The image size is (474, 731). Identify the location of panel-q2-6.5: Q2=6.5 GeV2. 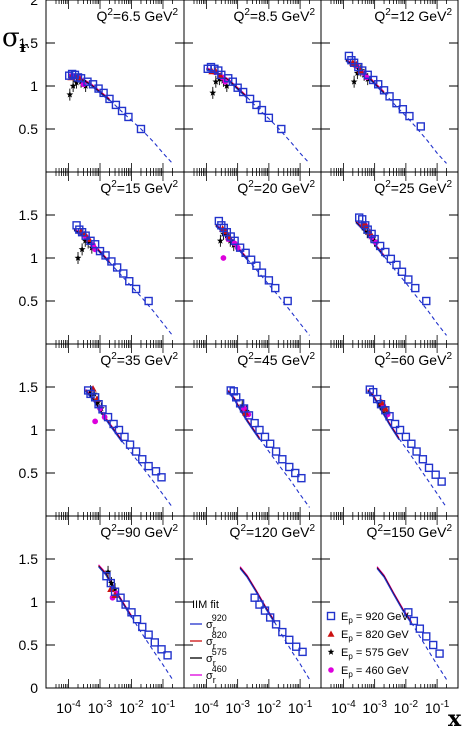
(115, 86).